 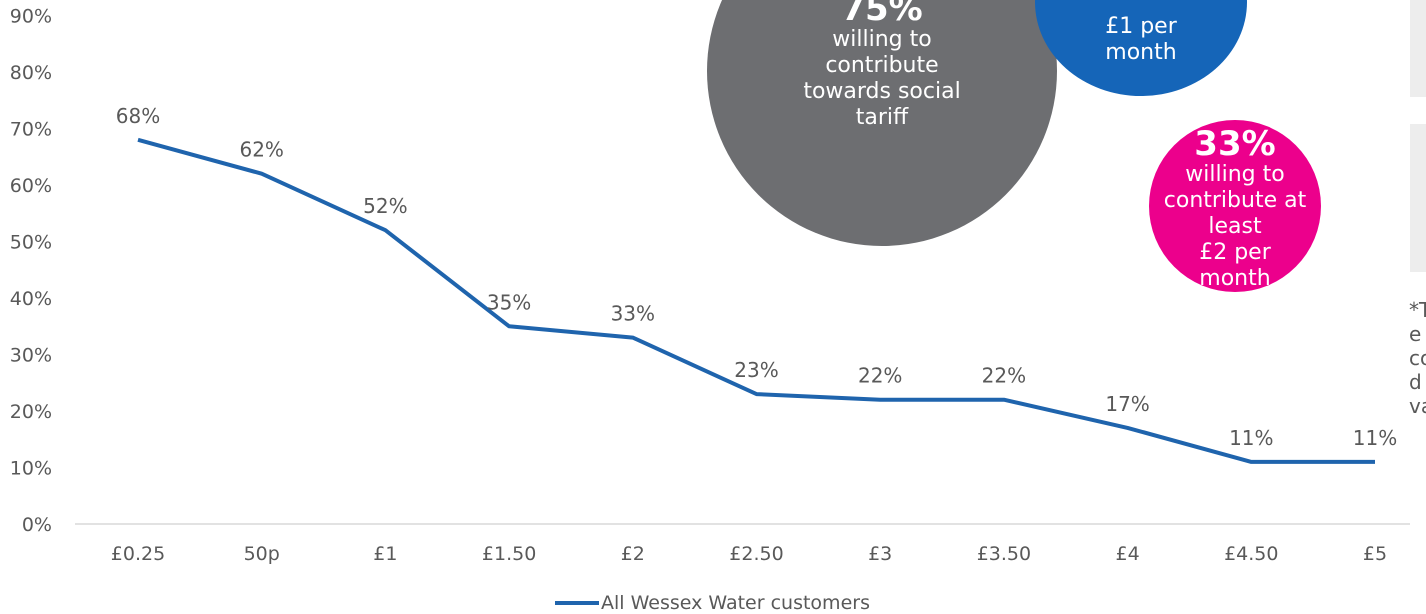 What do you see at coordinates (1251, 554) in the screenshot?
I see `x-tick-label: £4.50` at bounding box center [1251, 554].